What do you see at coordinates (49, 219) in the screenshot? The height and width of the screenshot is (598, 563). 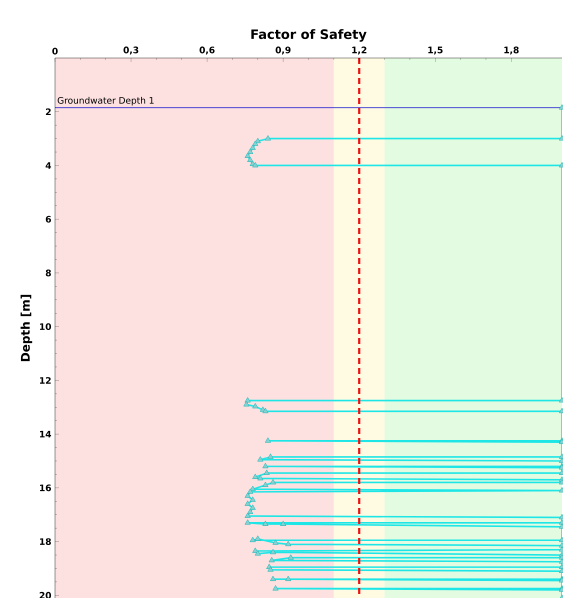 I see `y-tick-label: 6` at bounding box center [49, 219].